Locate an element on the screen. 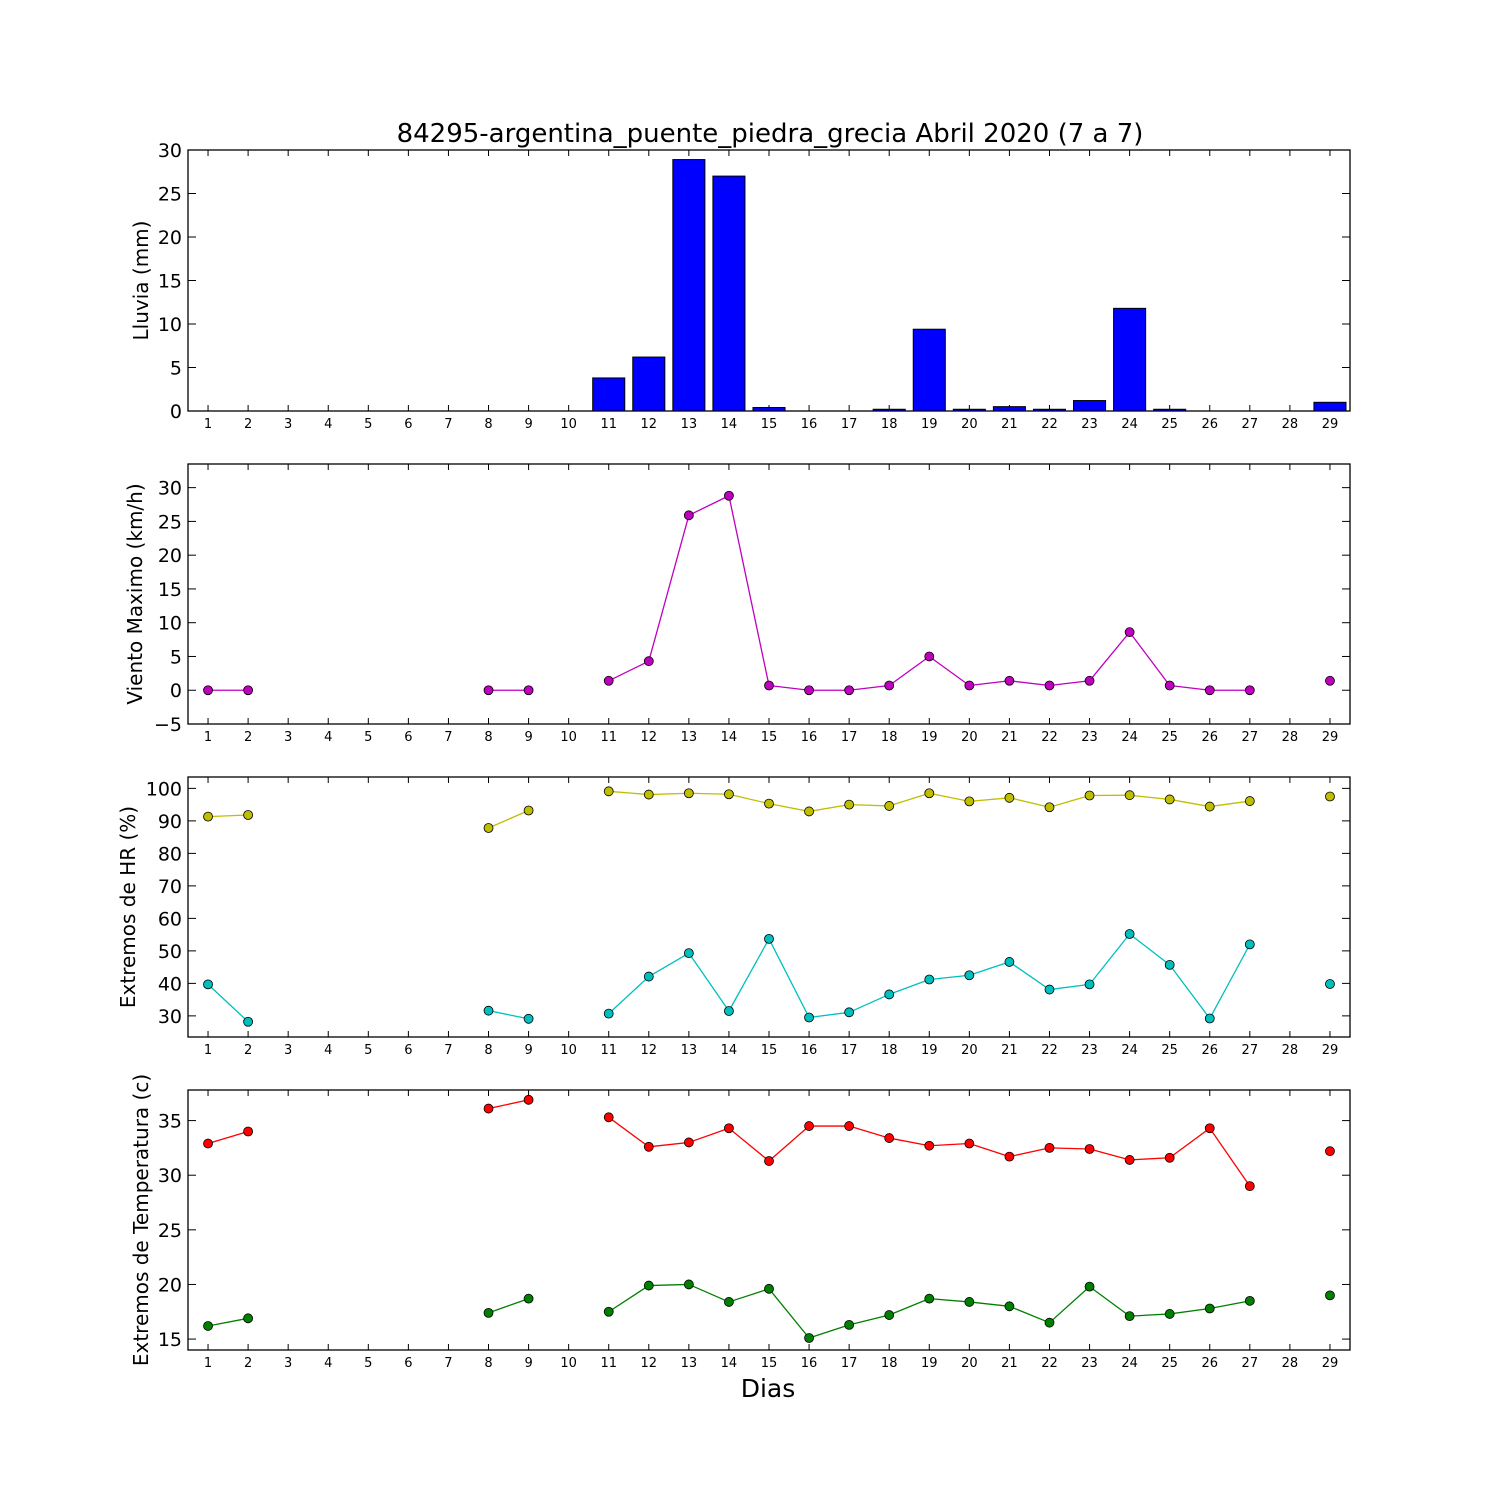 This screenshot has width=1500, height=1500. y-axis-label: Viento Maximo (km/h) is located at coordinates (135, 593).